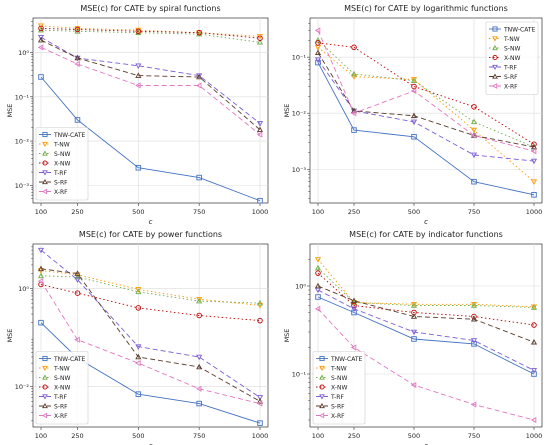 The height and width of the screenshot is (445, 550). I want to click on legend: TNW-CATE T-NW S-NW X-NW T-RF S-RF X-RF, so click(62, 388).